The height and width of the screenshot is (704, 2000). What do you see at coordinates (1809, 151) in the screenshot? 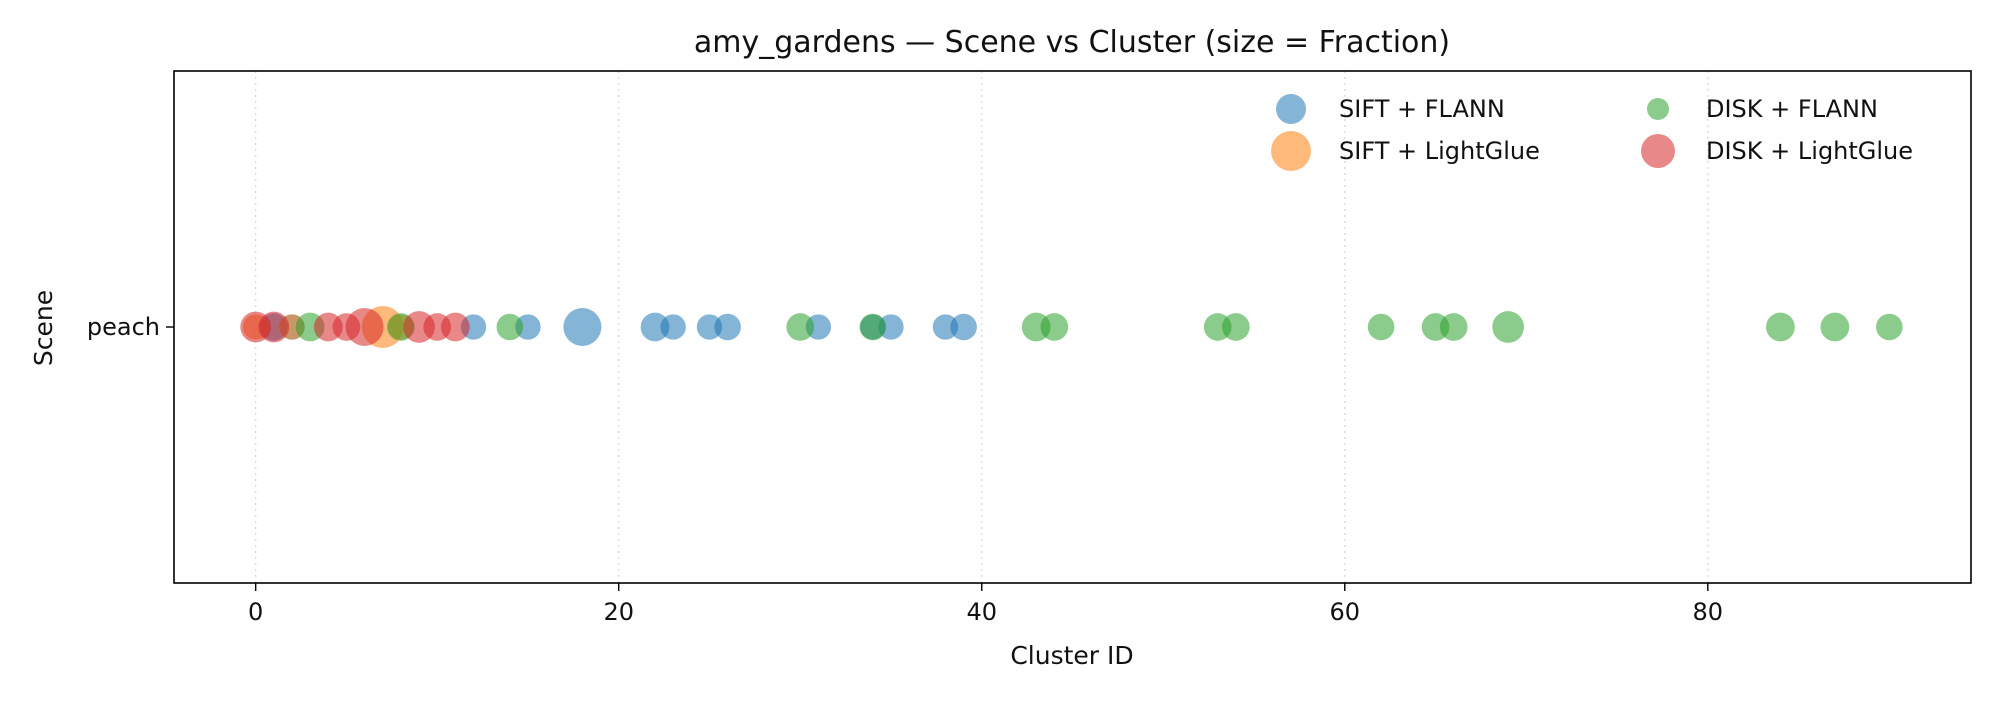
I see `legend-label: DISK + LightGlue` at bounding box center [1809, 151].